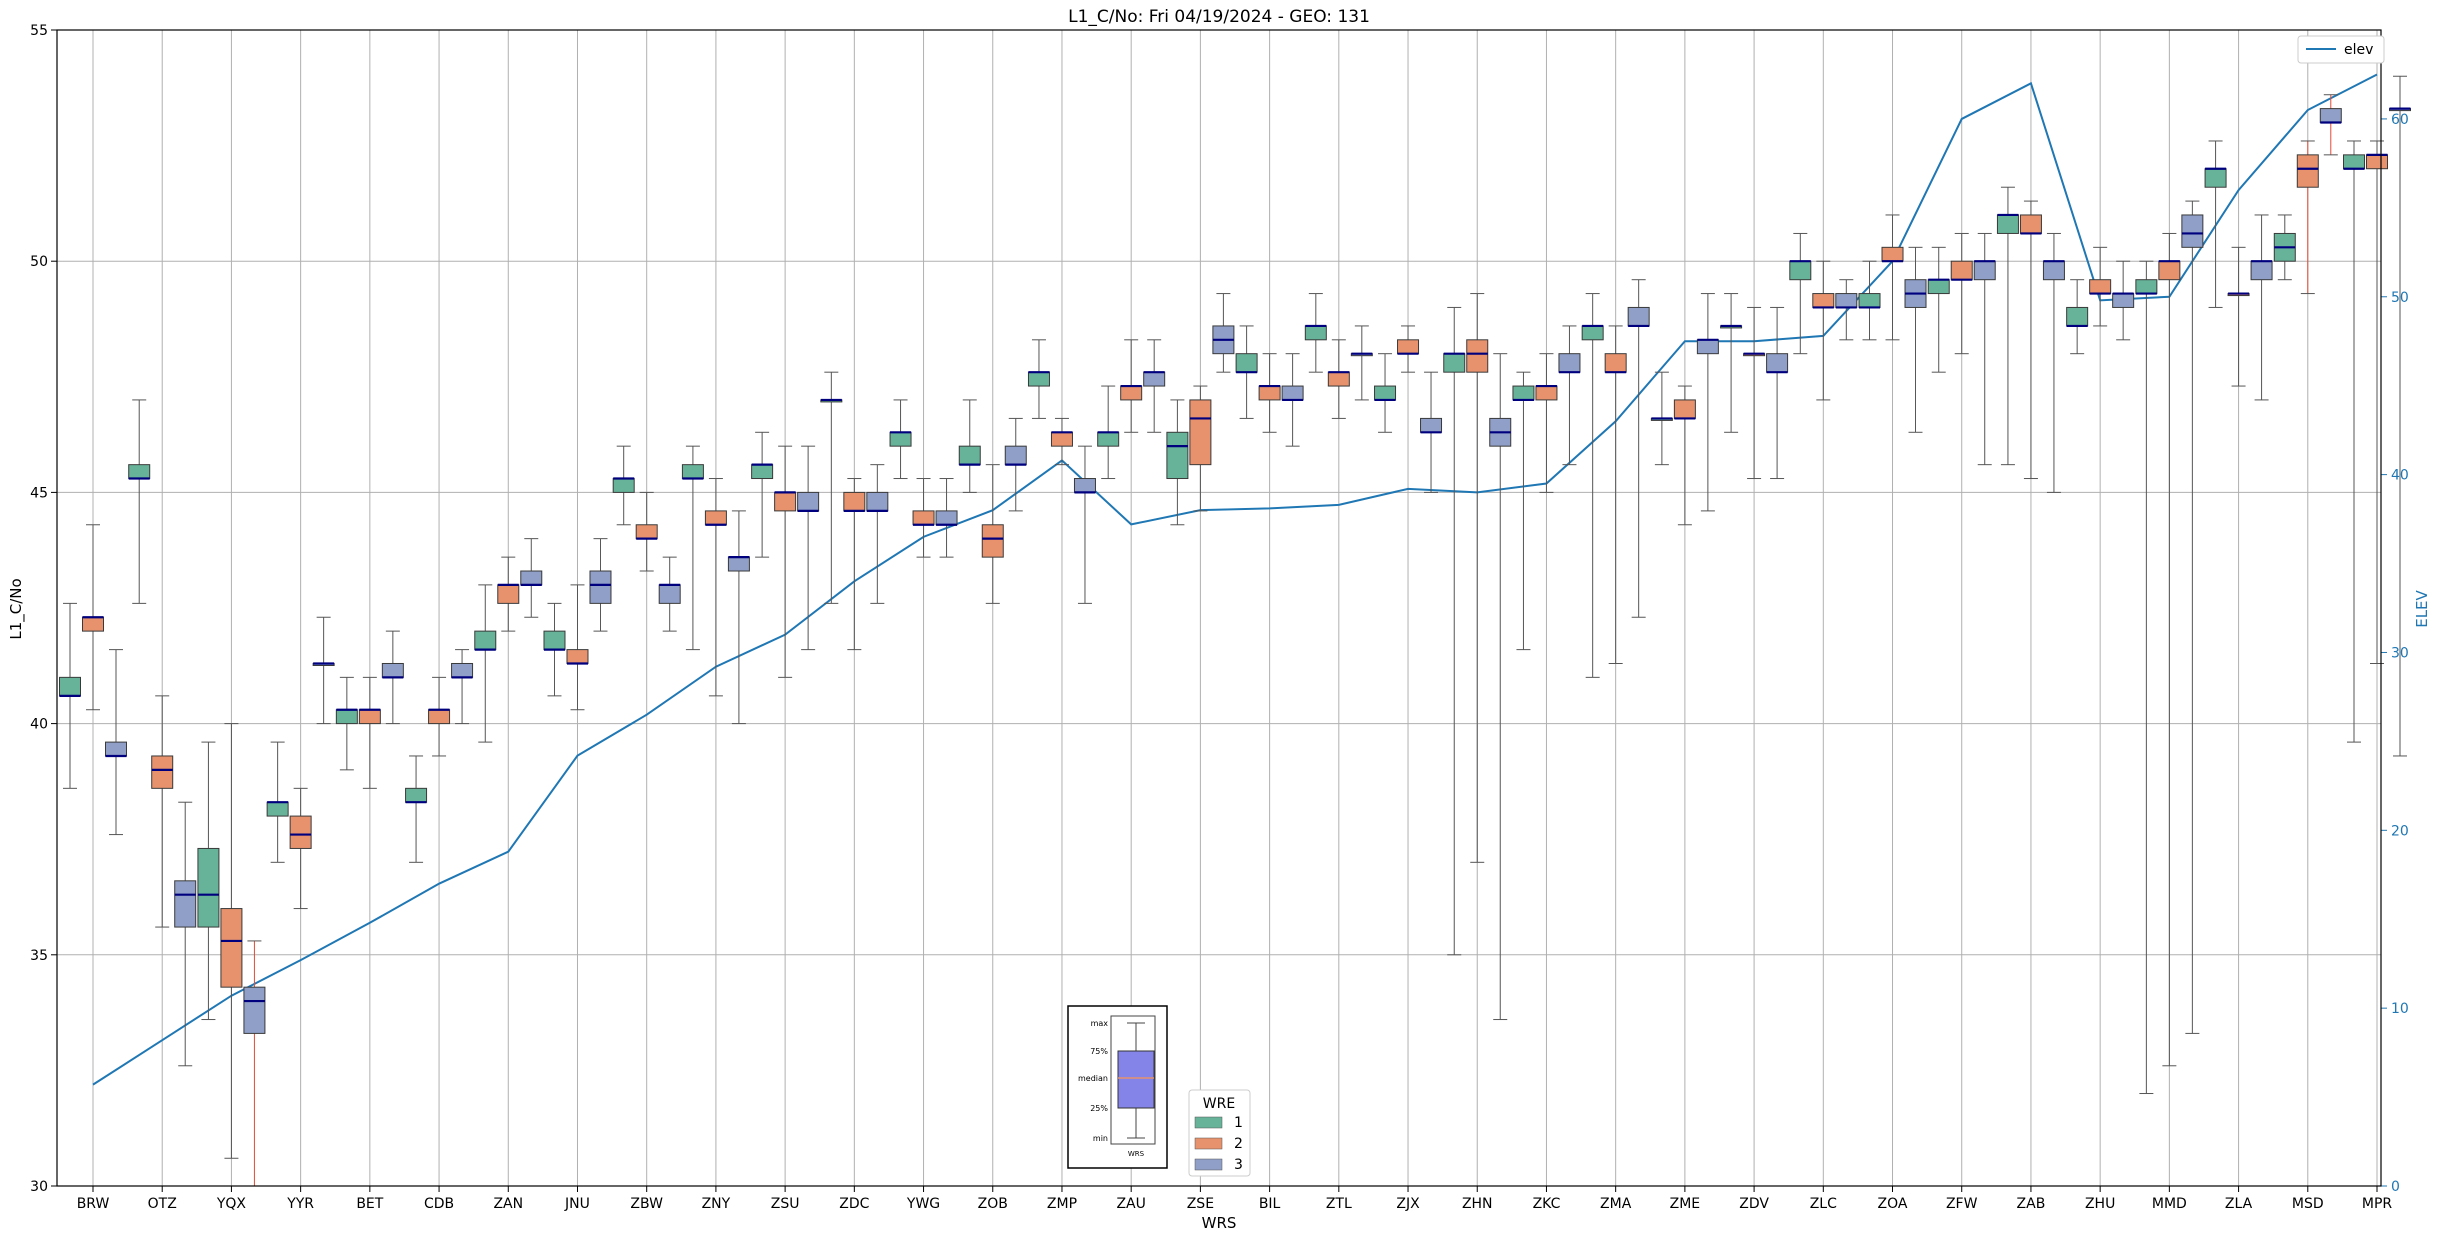  I want to click on box-ZLA-wre2, so click(2238, 316).